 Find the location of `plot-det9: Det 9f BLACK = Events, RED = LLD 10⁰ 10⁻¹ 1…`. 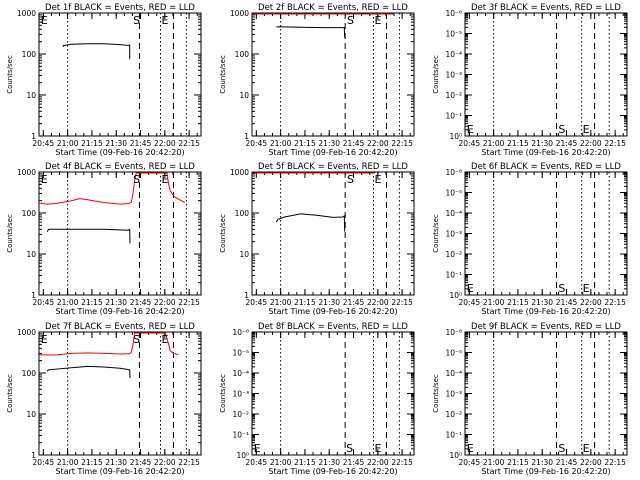

plot-det9: Det 9f BLACK = Events, RED = LLD 10⁰ 10⁻¹ 1… is located at coordinates (530, 399).